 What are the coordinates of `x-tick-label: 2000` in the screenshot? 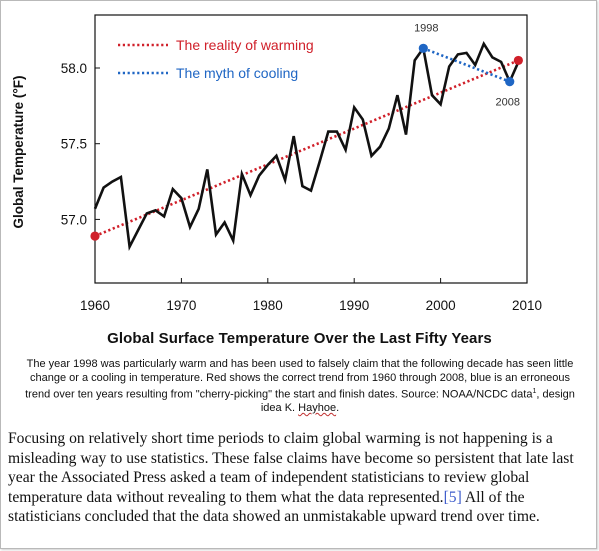 It's located at (441, 305).